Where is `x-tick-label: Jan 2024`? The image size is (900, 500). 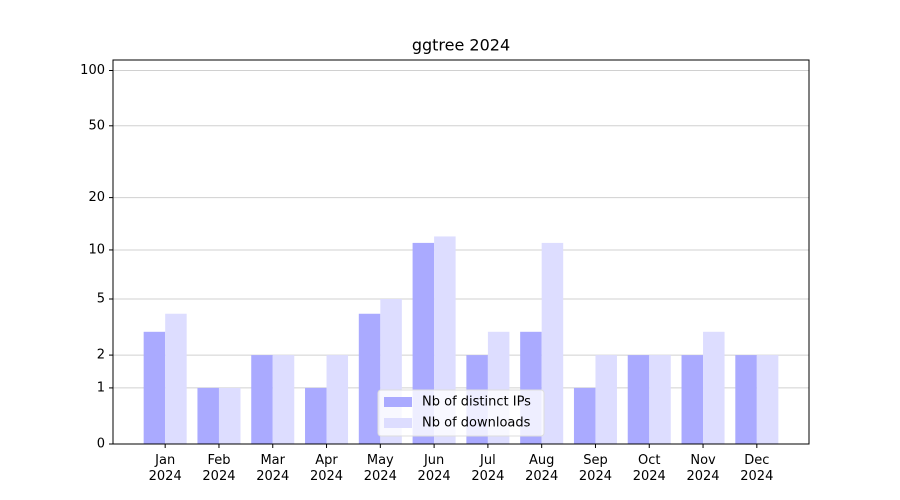
x-tick-label: Jan 2024 is located at coordinates (165, 468).